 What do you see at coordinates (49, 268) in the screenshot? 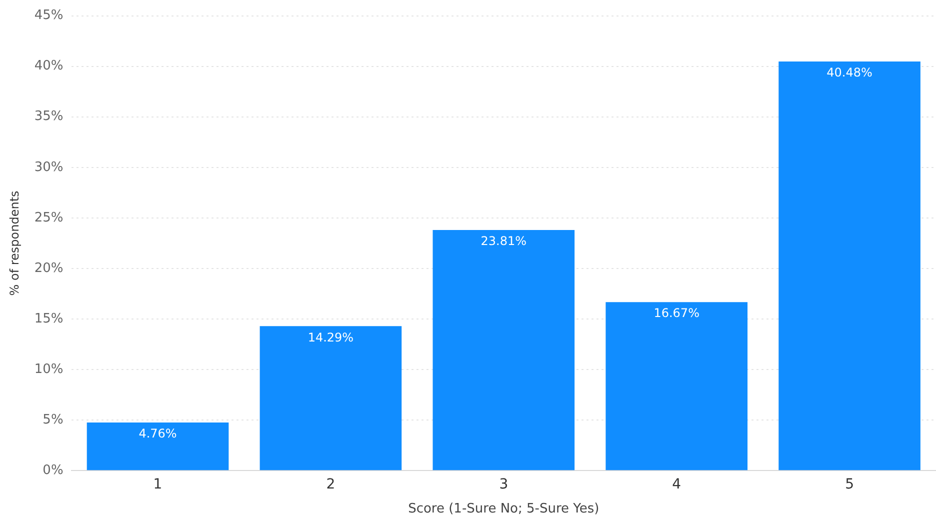
I see `y-tick-label: 20%` at bounding box center [49, 268].